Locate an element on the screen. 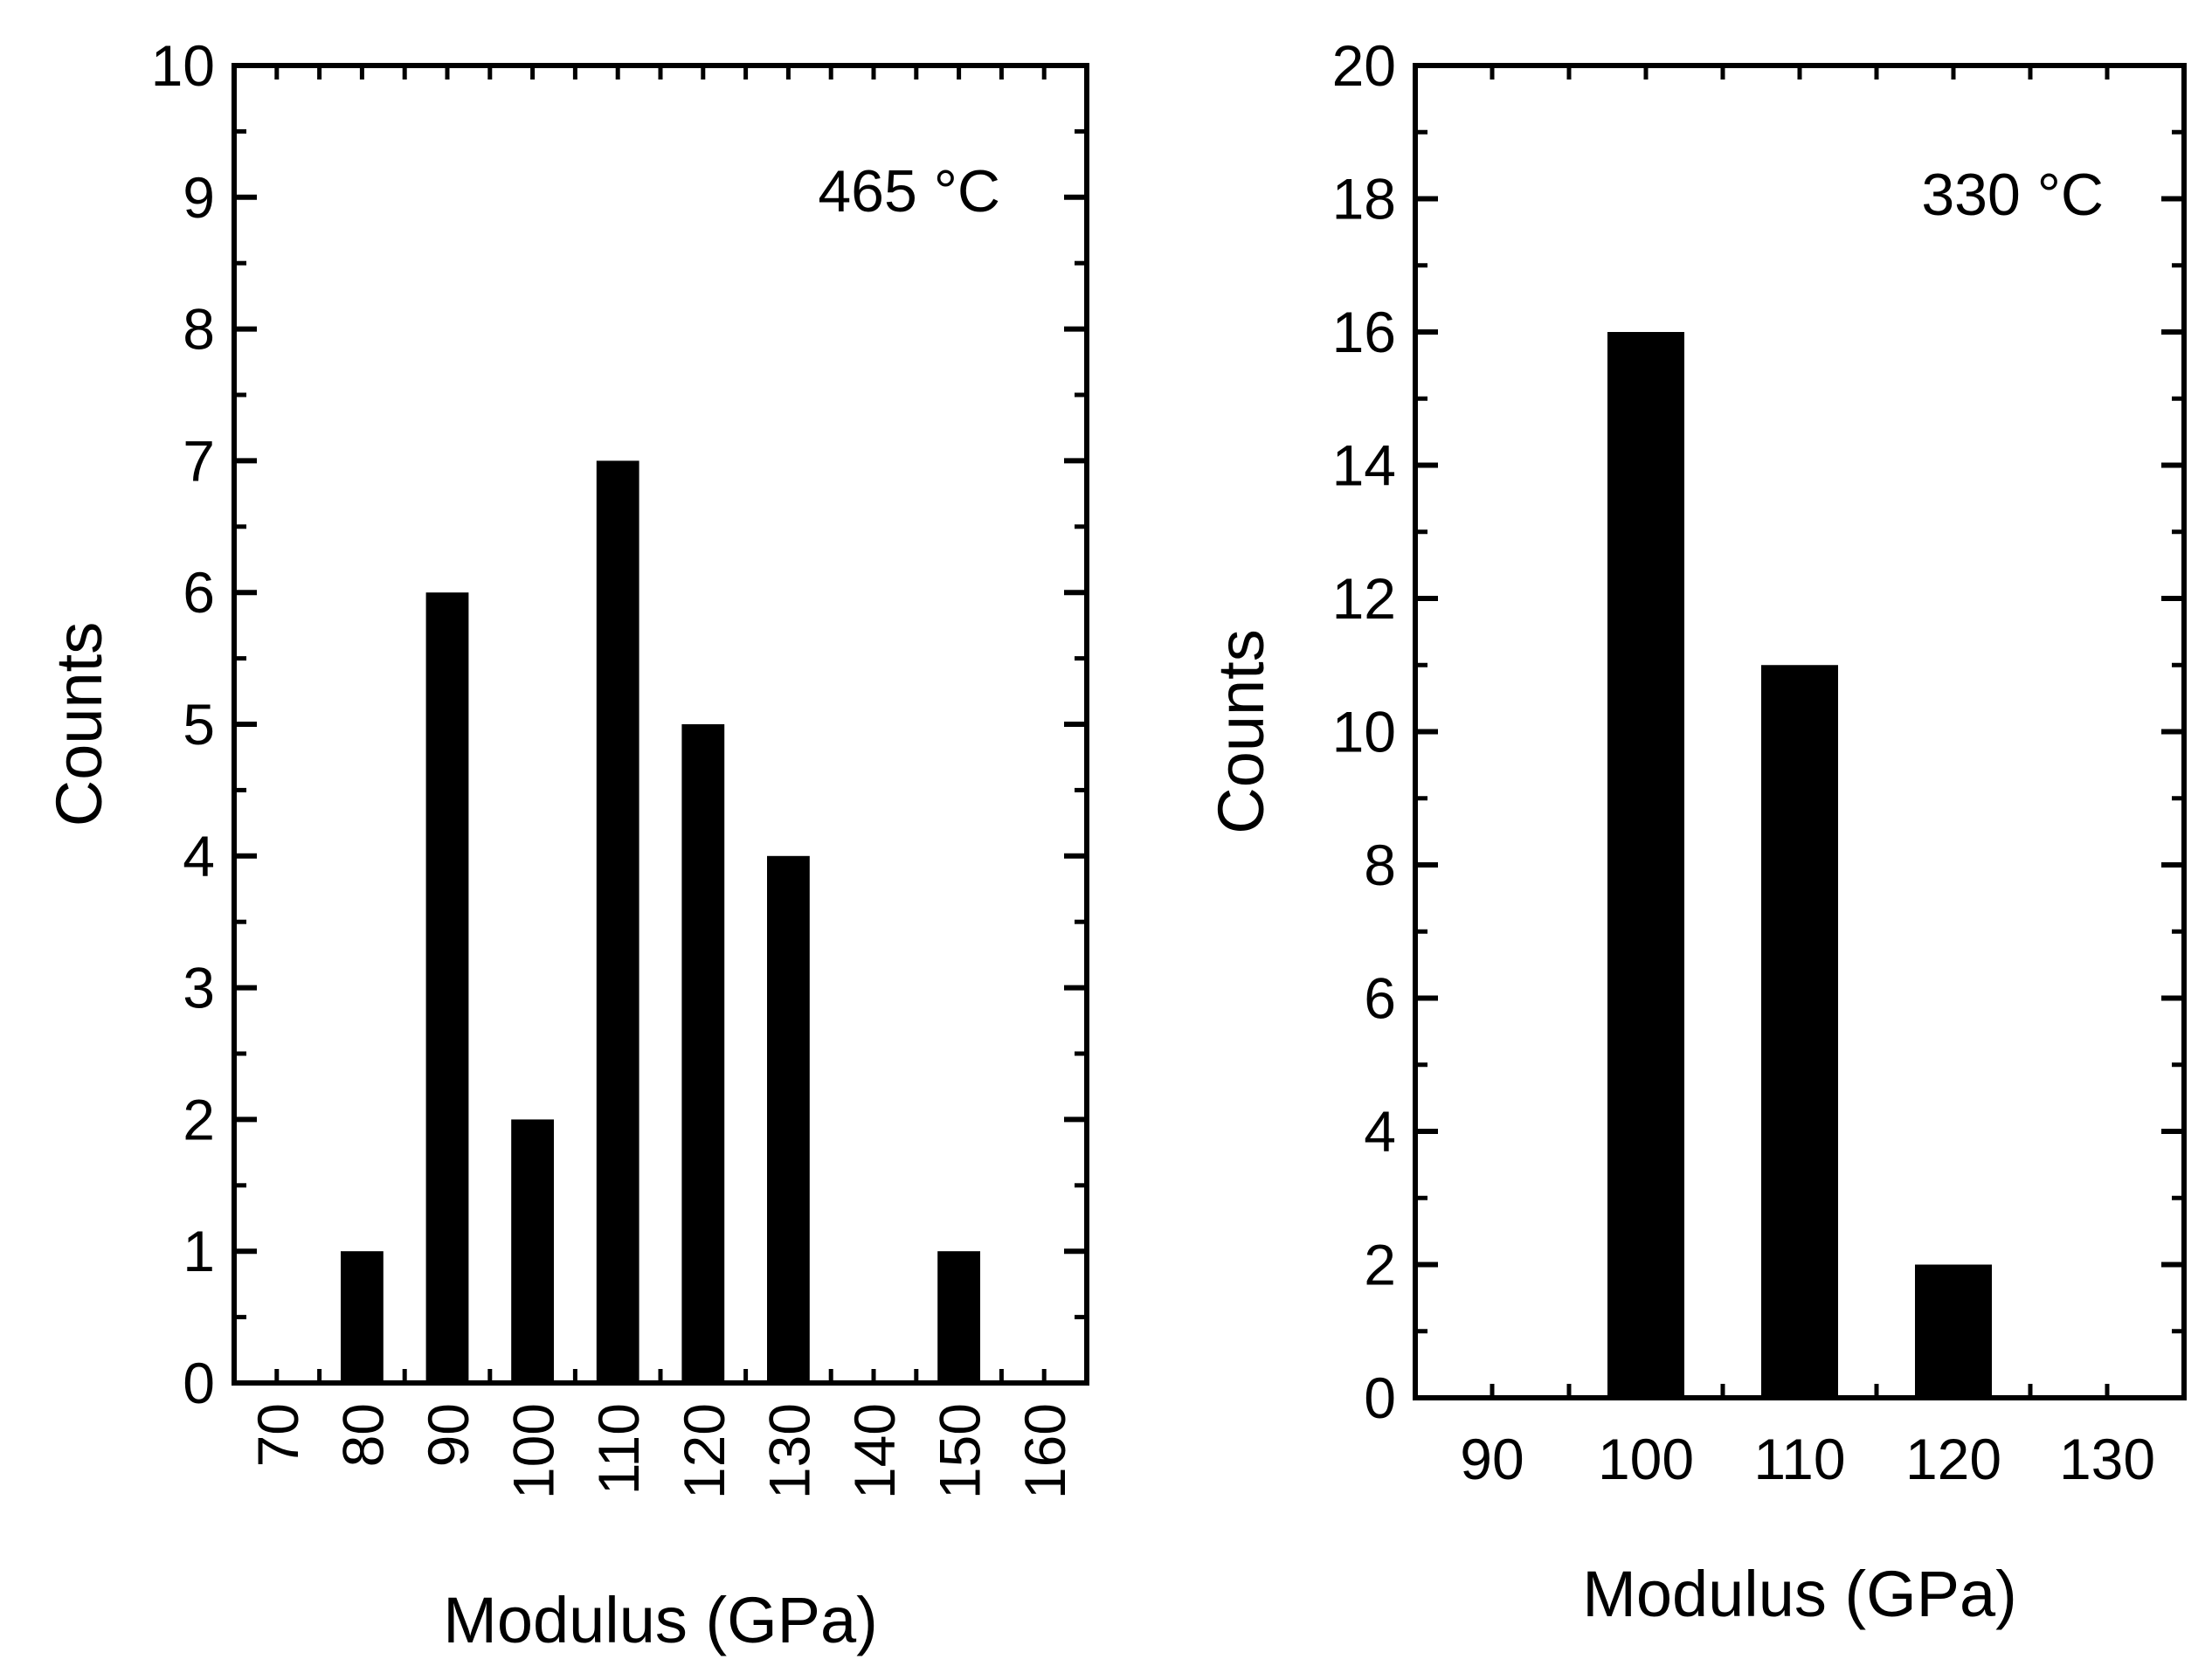  y-tick-label: 14 is located at coordinates (1364, 465).